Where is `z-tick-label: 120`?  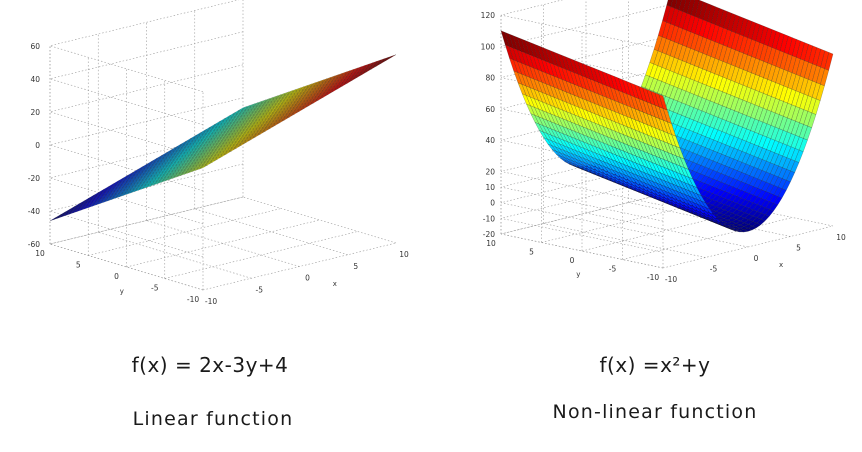
z-tick-label: 120 is located at coordinates (488, 15).